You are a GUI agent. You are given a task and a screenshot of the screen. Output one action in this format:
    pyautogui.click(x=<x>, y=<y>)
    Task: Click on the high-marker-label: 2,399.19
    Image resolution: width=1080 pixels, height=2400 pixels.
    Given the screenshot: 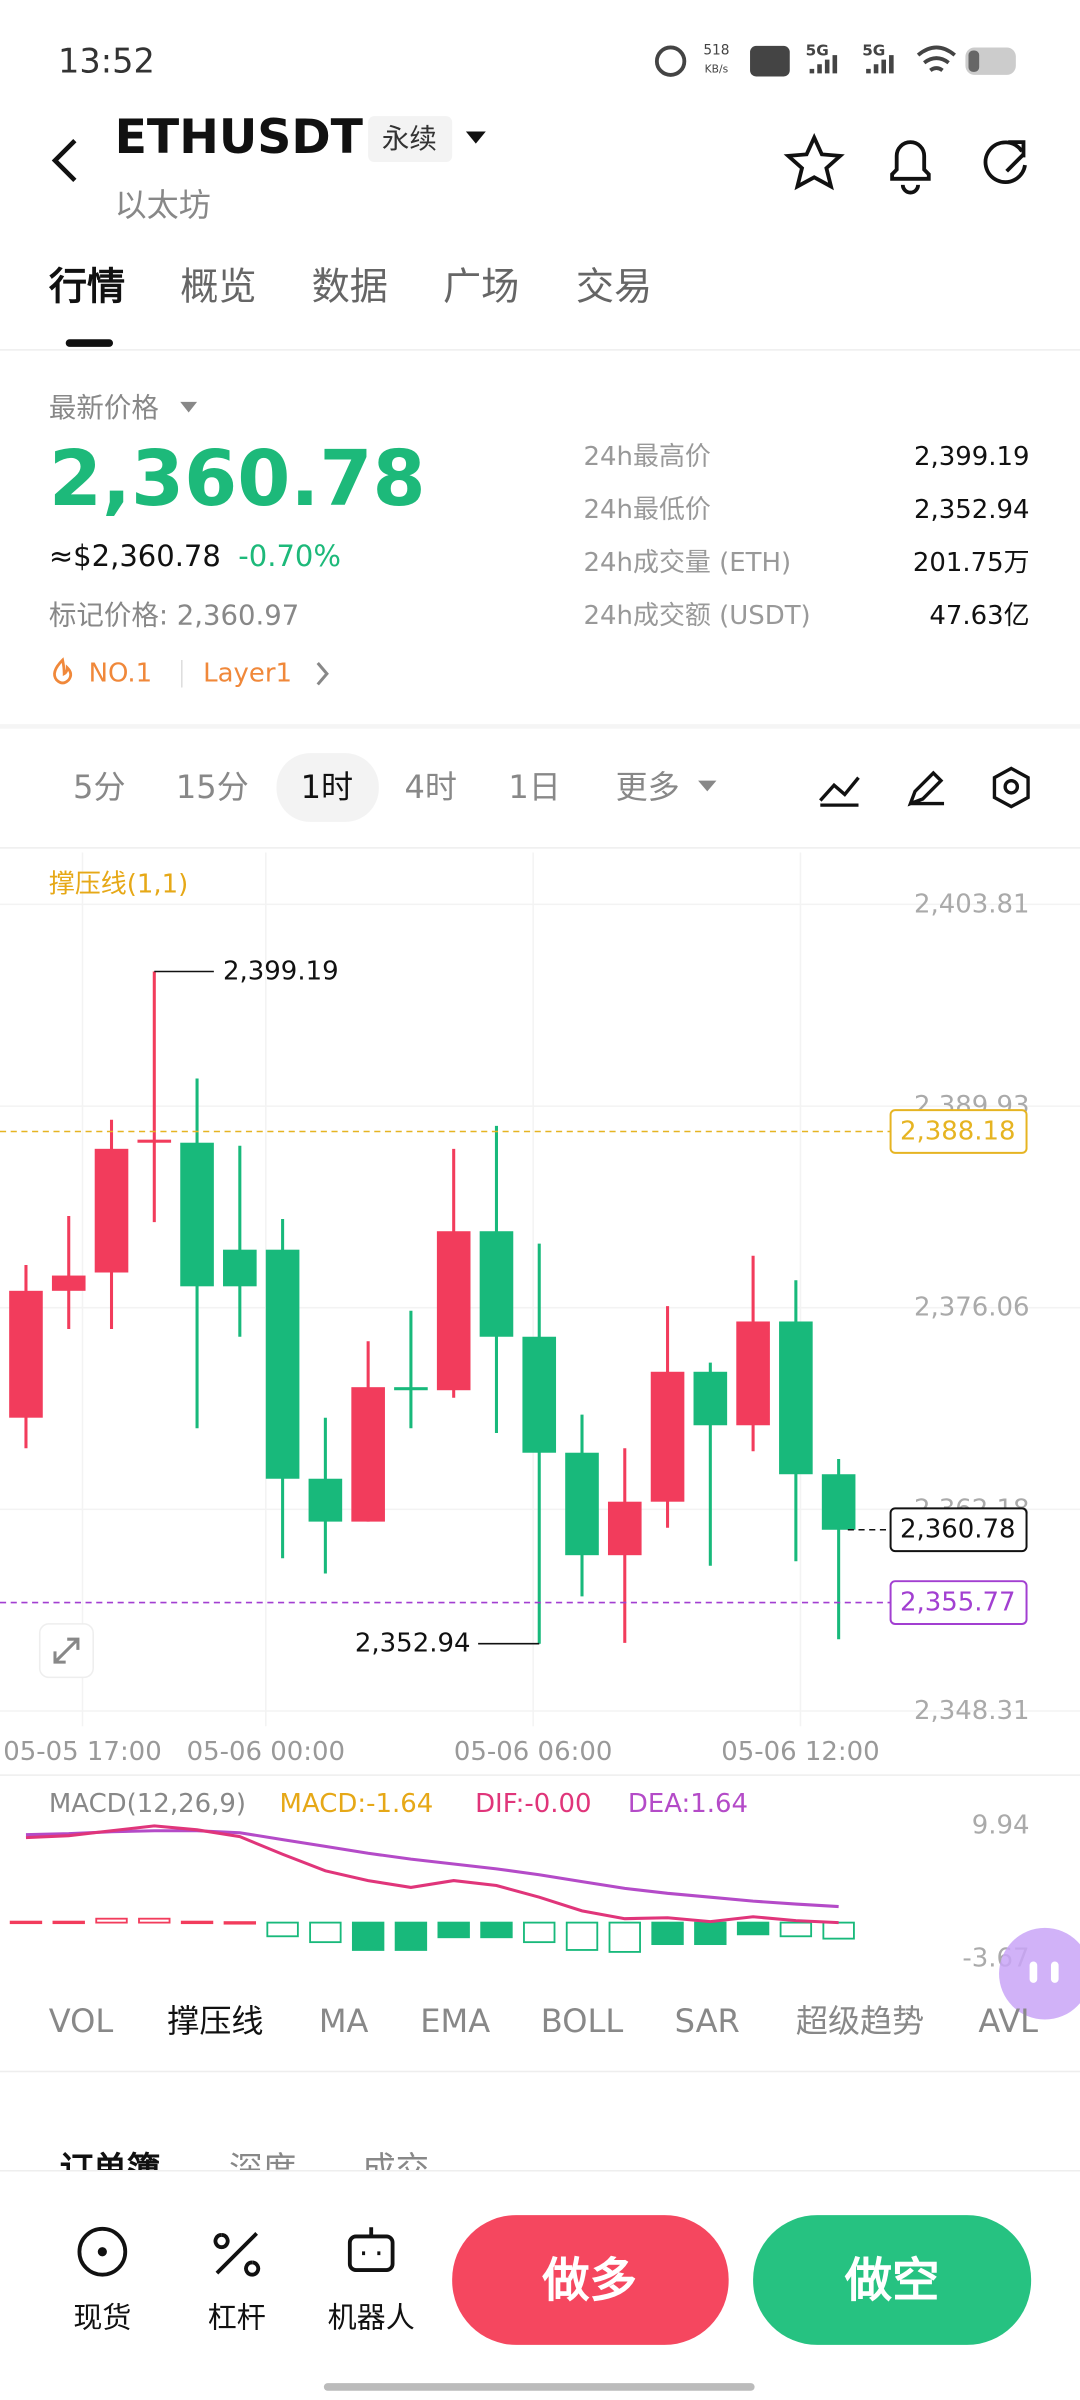 What is the action you would take?
    pyautogui.click(x=281, y=972)
    